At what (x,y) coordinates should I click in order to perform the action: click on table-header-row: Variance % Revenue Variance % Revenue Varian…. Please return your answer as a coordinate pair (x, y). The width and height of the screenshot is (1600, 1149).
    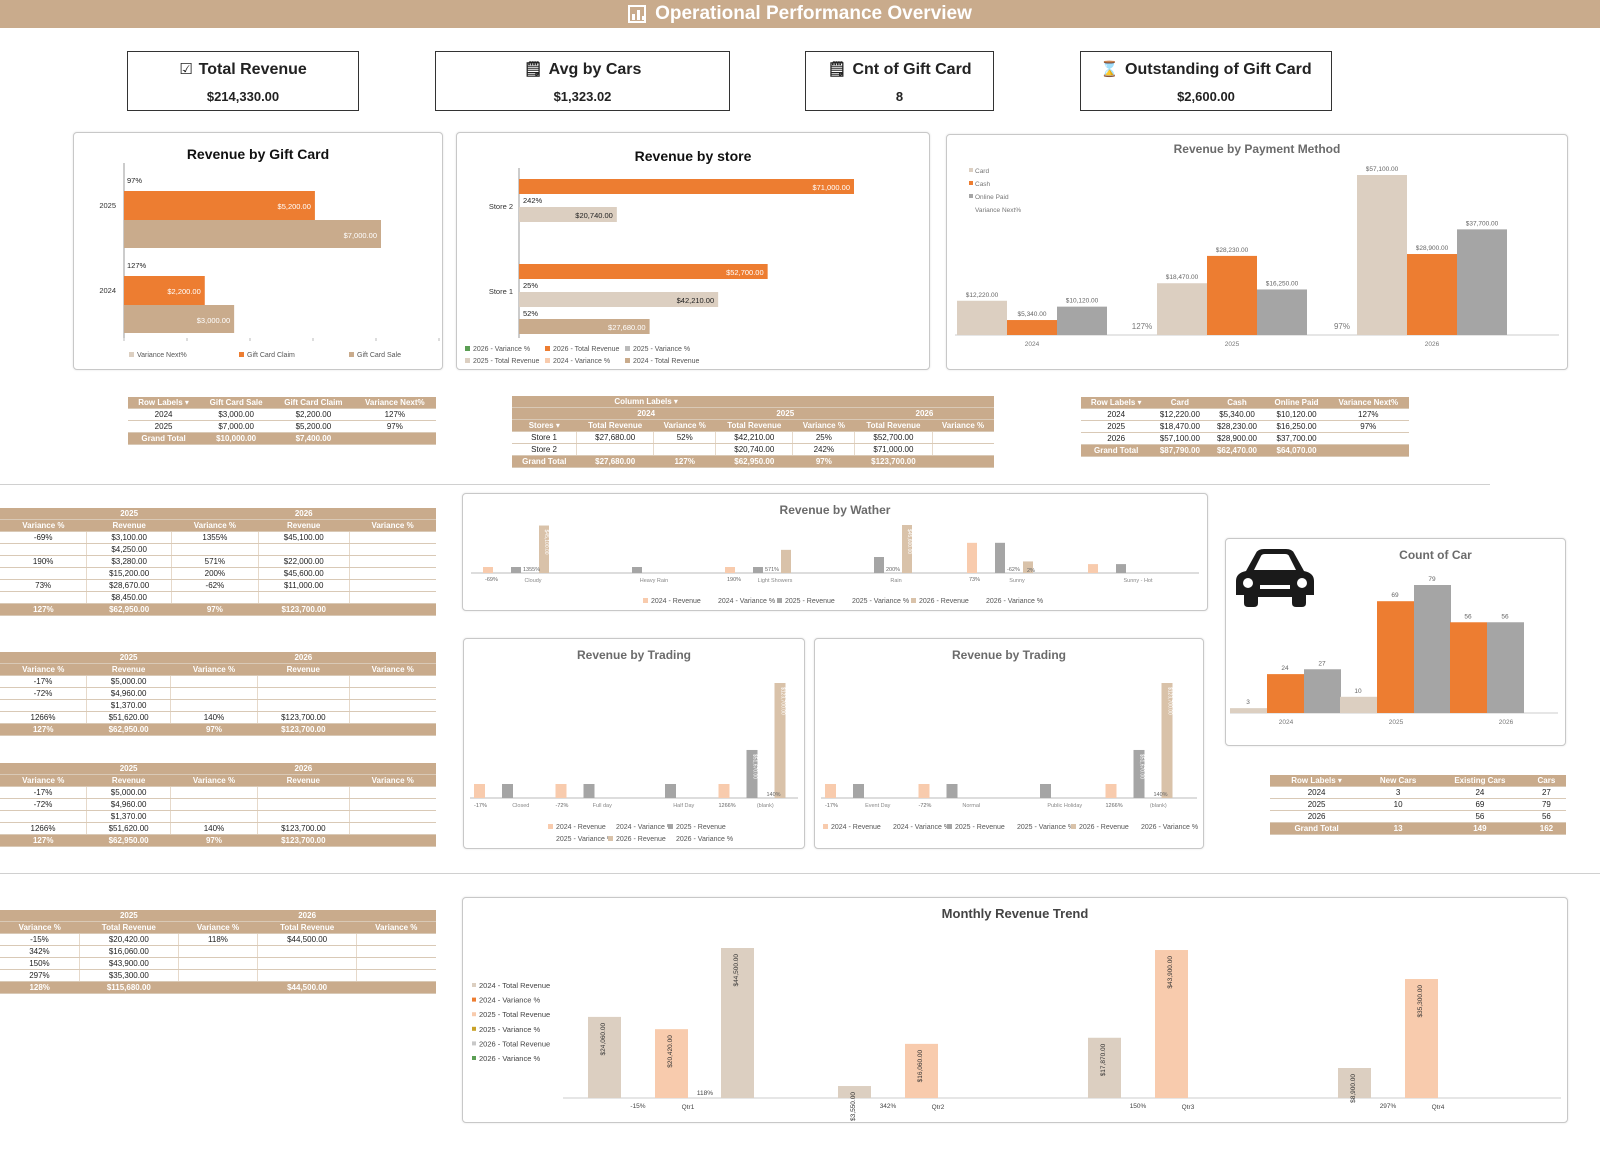
    Looking at the image, I should click on (218, 669).